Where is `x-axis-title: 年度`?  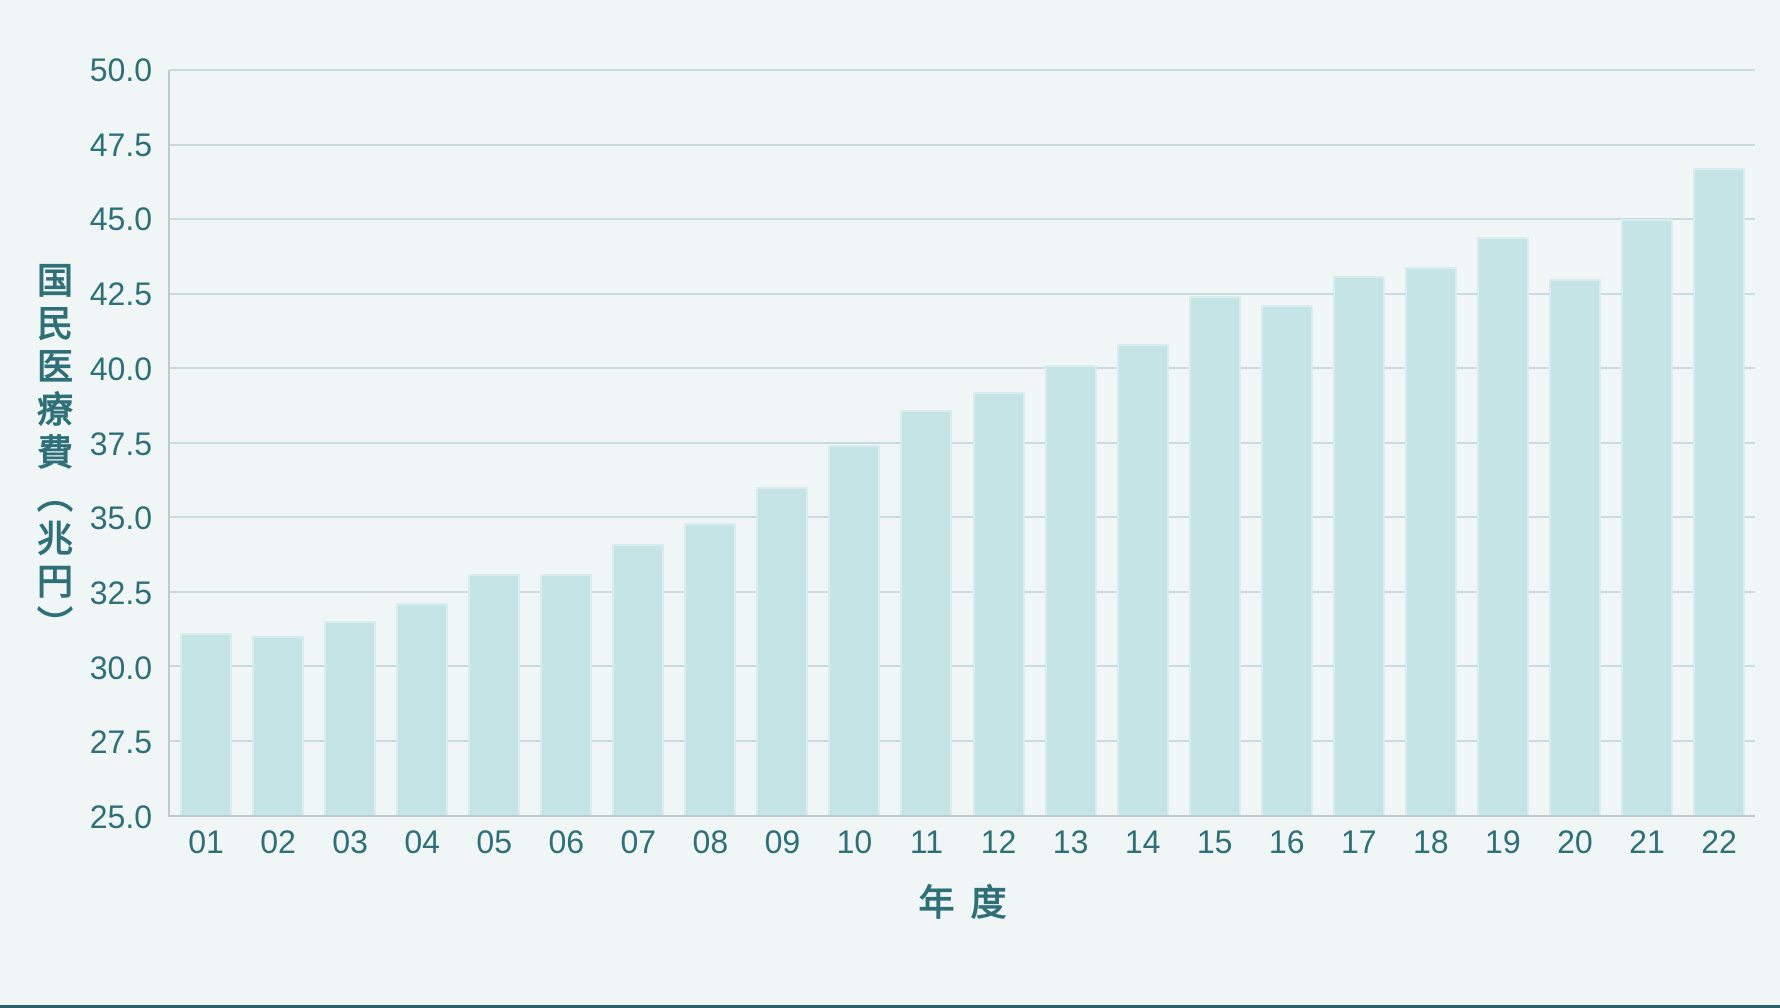 x-axis-title: 年度 is located at coordinates (970, 902).